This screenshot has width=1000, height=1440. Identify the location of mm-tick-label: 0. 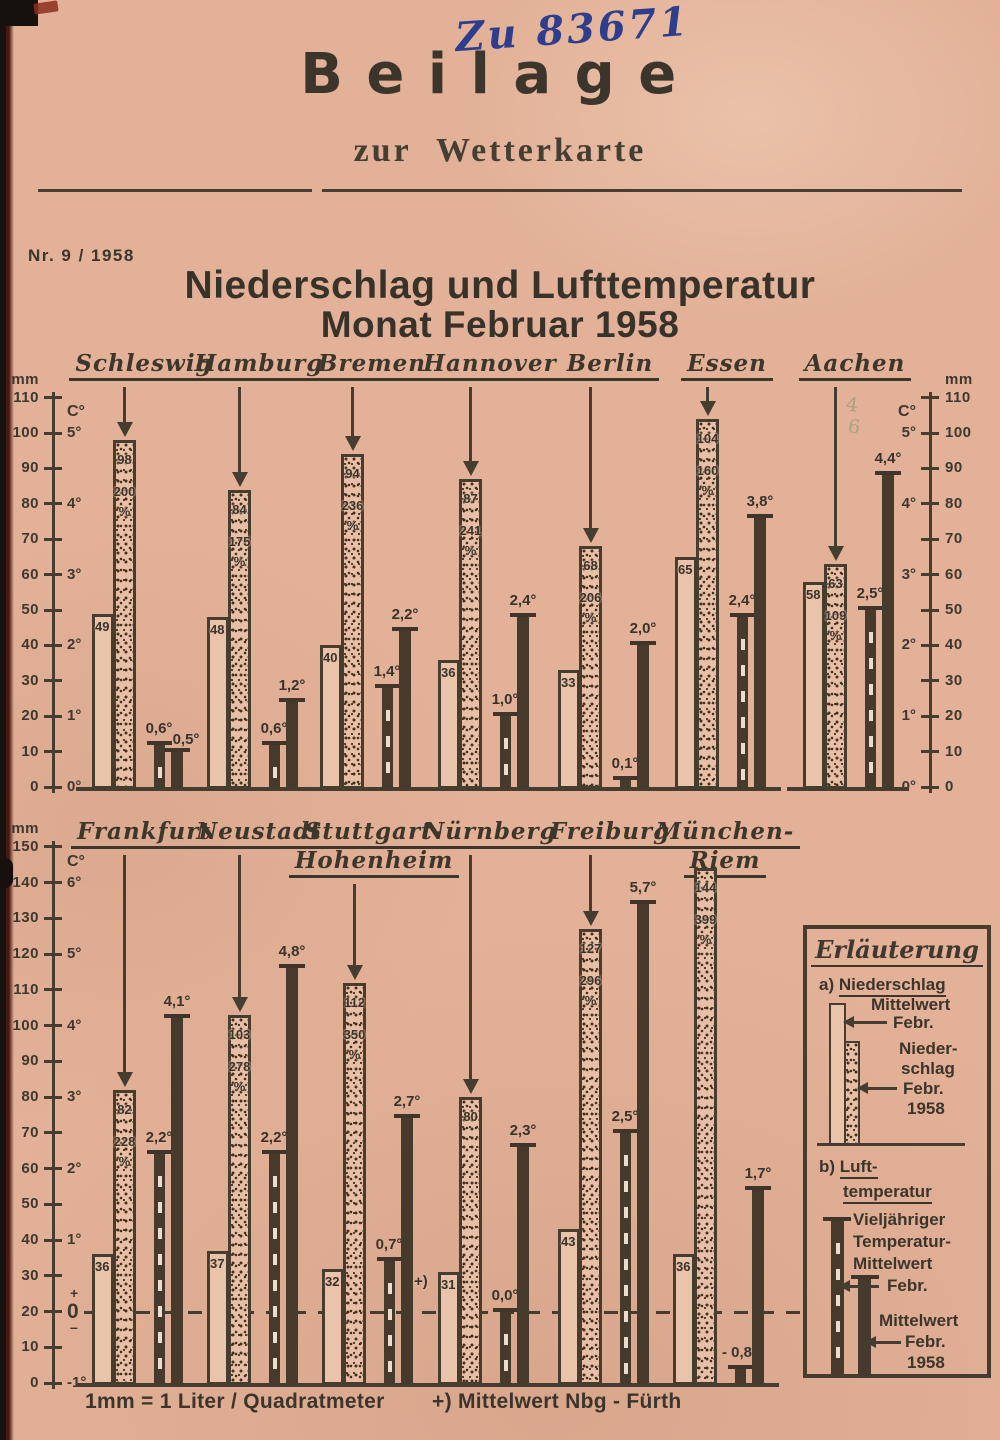
(949, 786).